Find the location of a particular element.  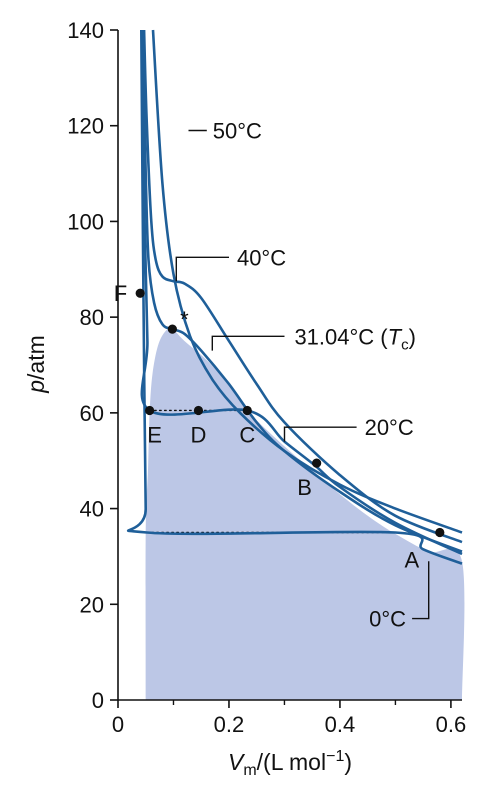

callout-label-tc-symbol: T is located at coordinates (395, 336).